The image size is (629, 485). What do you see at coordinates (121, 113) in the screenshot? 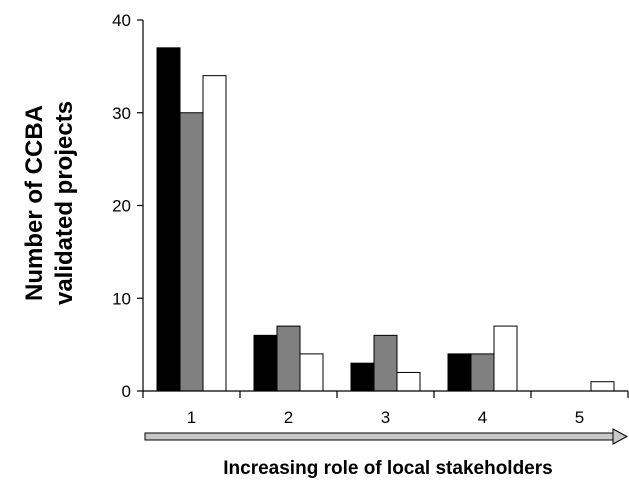
I see `y-tick-label-30: 30` at bounding box center [121, 113].